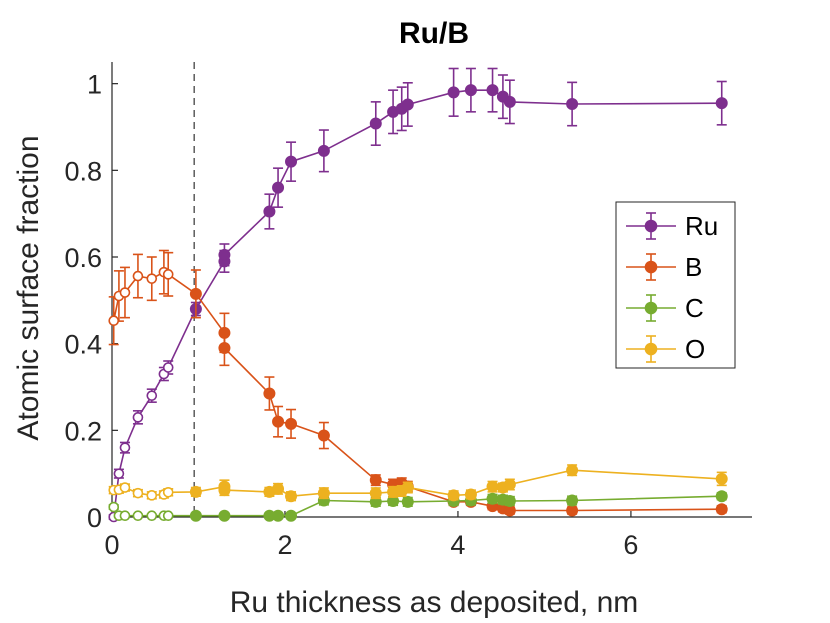  I want to click on legend-label-ru: Ru, so click(701, 226).